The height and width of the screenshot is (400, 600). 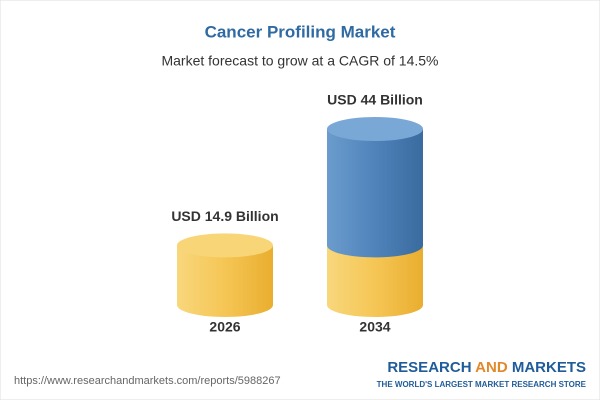 What do you see at coordinates (549, 367) in the screenshot?
I see `brand-word: MARKETS` at bounding box center [549, 367].